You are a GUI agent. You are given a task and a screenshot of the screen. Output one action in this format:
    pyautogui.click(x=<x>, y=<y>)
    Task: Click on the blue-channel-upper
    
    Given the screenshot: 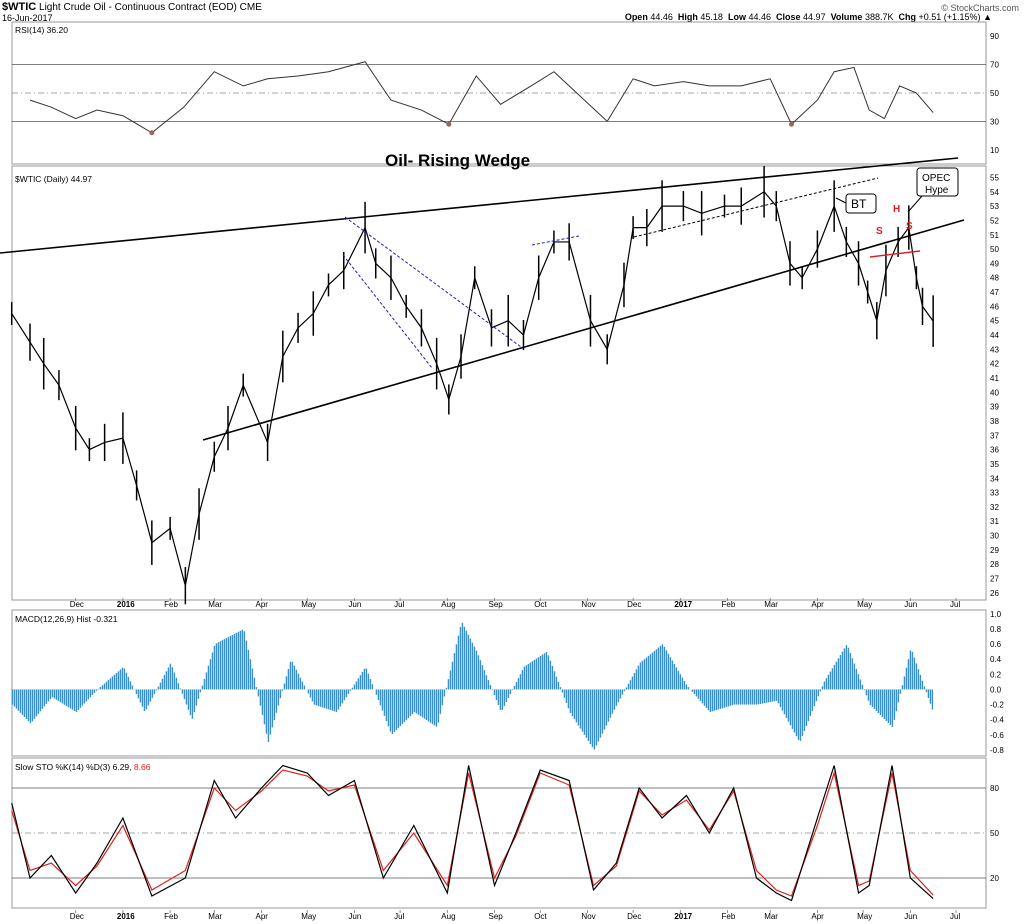 What is the action you would take?
    pyautogui.click(x=433, y=282)
    